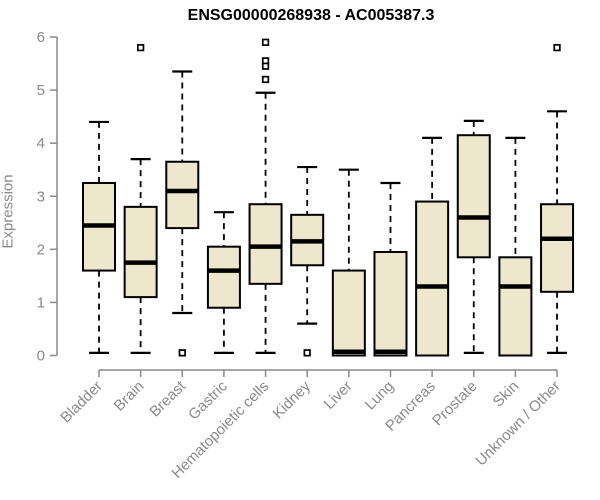 The width and height of the screenshot is (600, 500). Describe the element at coordinates (41, 196) in the screenshot. I see `y-tick-label: 3` at that location.